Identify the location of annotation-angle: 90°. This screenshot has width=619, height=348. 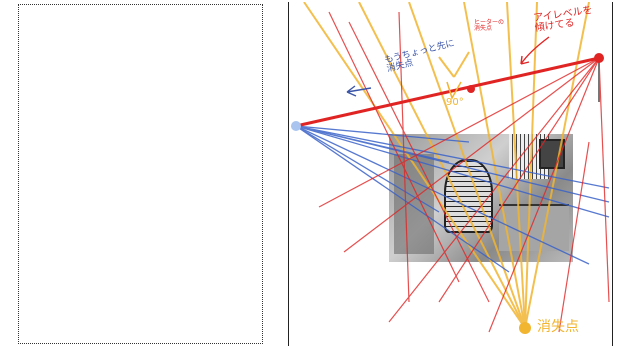
(455, 102).